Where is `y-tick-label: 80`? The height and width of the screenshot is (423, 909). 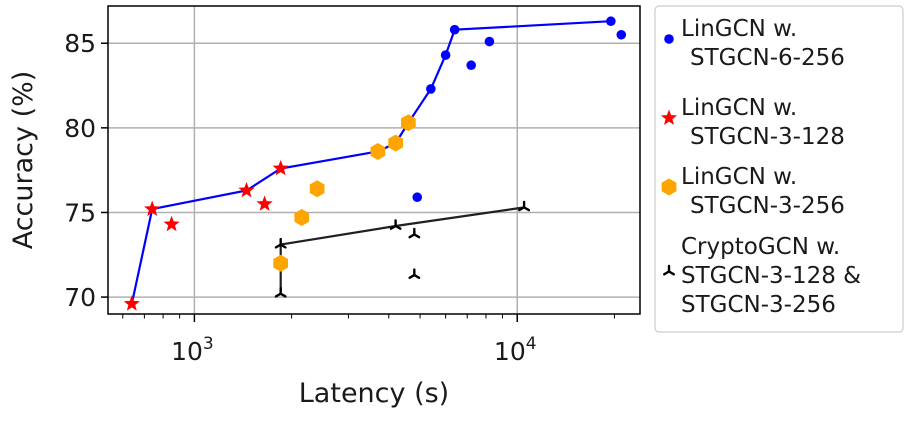 y-tick-label: 80 is located at coordinates (80, 128).